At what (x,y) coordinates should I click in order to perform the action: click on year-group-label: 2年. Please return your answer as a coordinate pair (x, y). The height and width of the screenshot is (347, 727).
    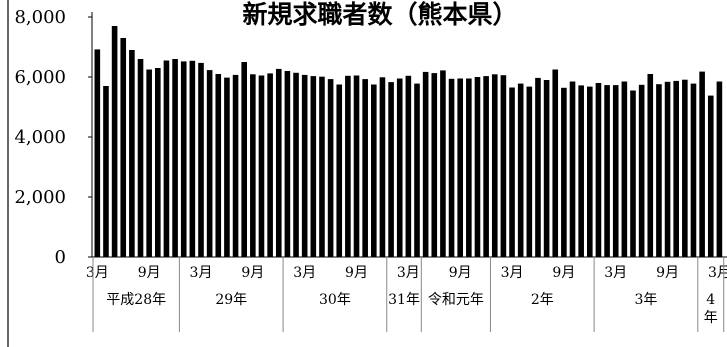
    Looking at the image, I should click on (542, 300).